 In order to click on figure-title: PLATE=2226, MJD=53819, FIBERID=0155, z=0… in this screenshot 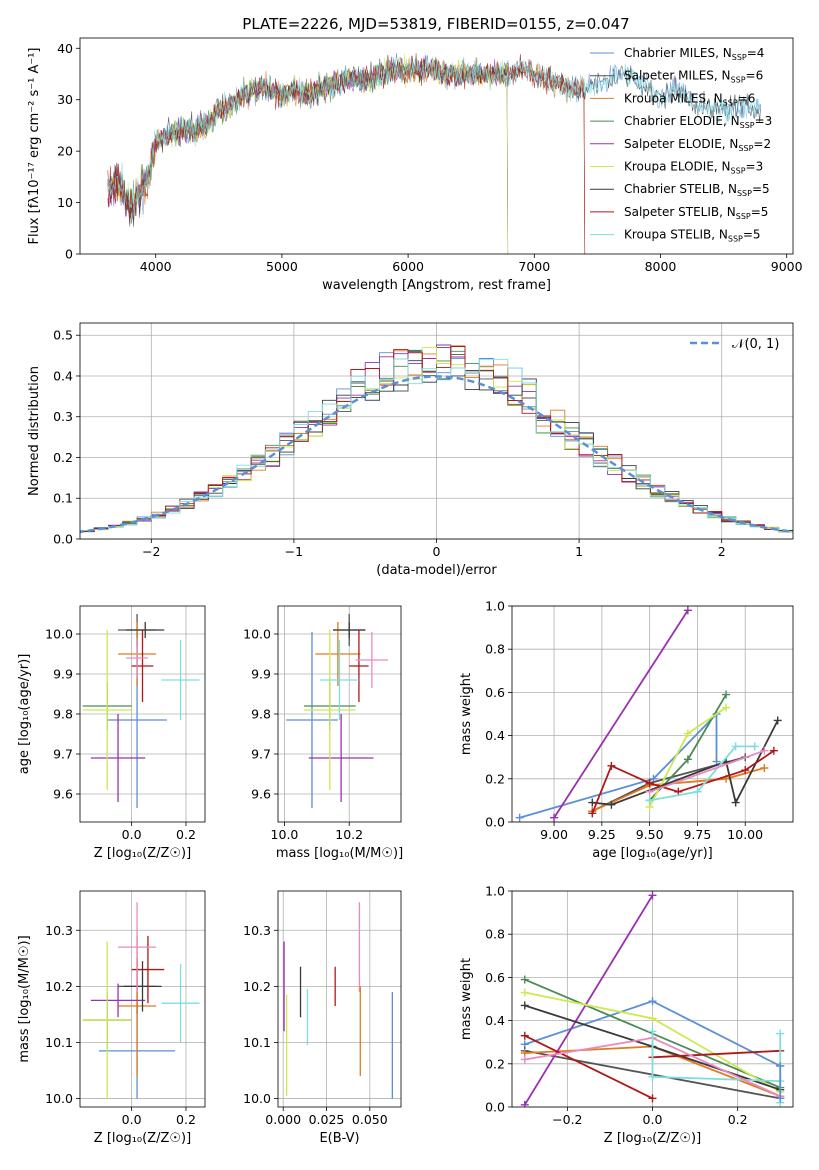, I will do `click(435, 24)`.